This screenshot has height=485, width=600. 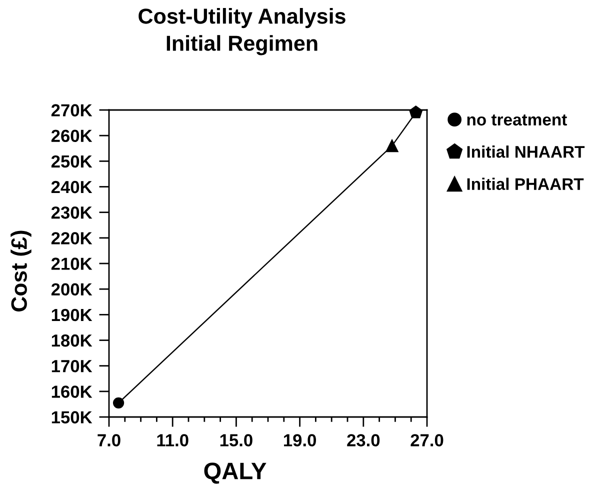 I want to click on y-tick-label: 160K, so click(x=72, y=392).